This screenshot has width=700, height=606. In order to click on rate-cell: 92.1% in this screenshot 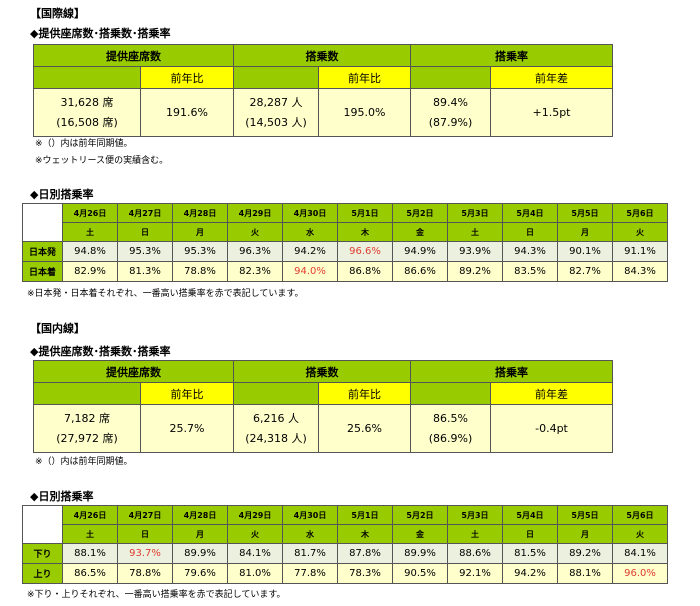, I will do `click(475, 573)`.